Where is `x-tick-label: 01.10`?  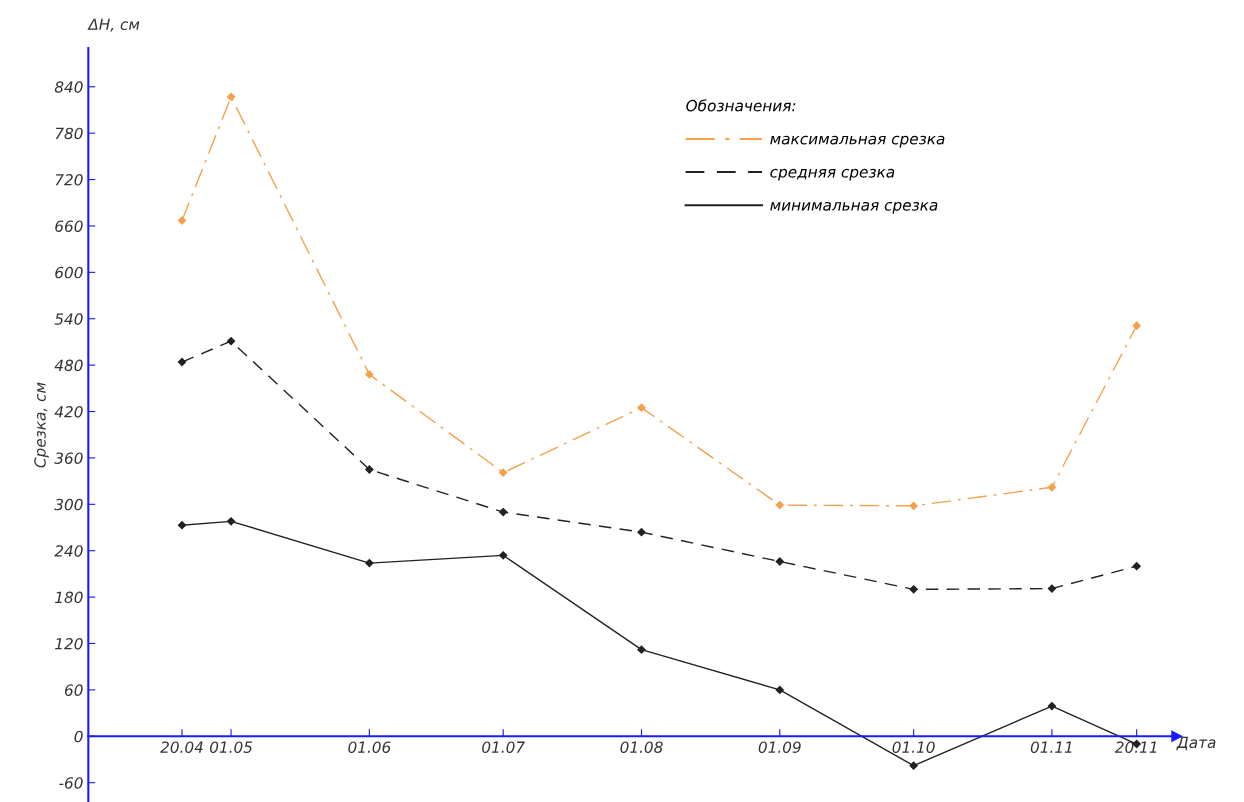 x-tick-label: 01.10 is located at coordinates (913, 747).